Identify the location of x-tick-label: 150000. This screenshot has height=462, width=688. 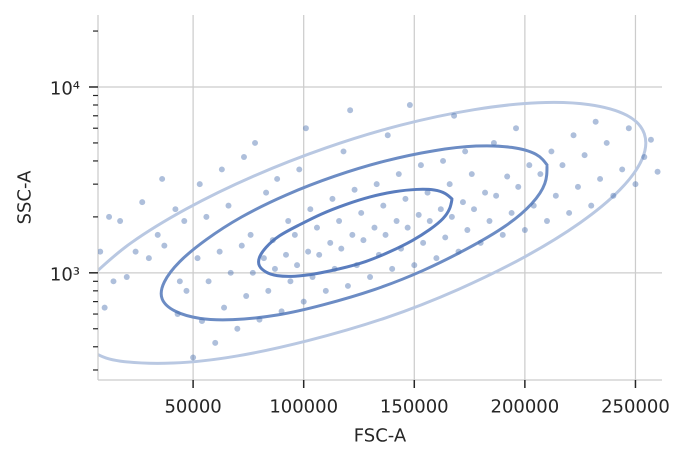
(414, 407).